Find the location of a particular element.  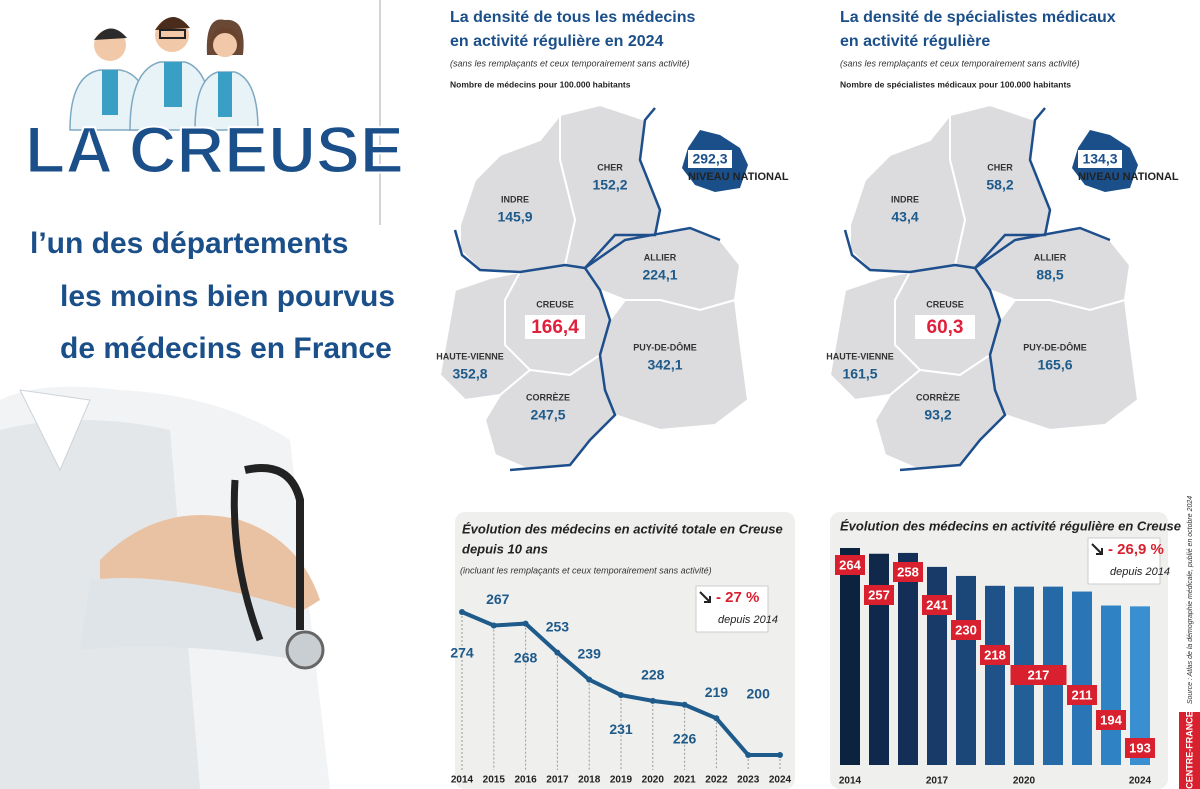

value-label: 194 is located at coordinates (1111, 719).